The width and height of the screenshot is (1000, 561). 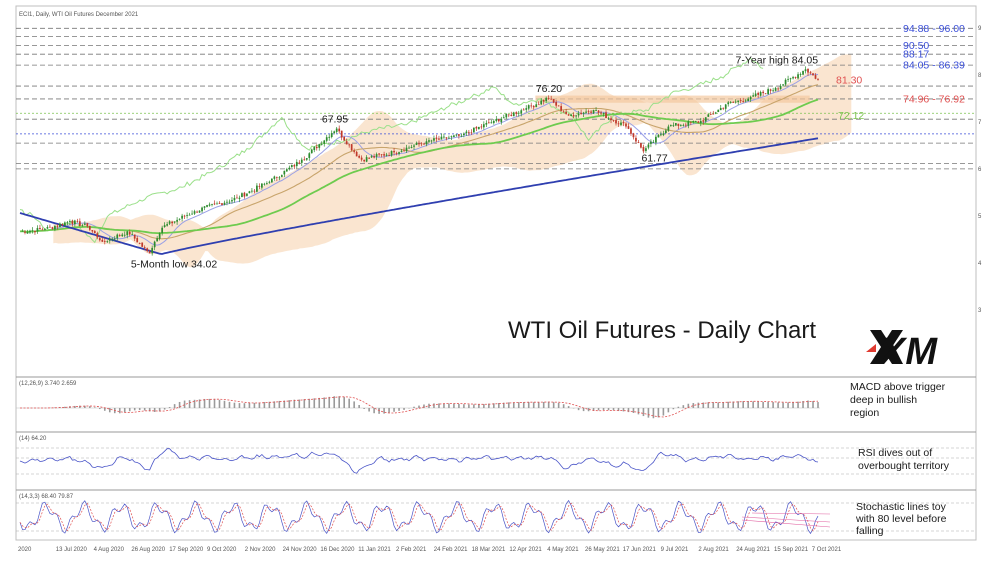 I want to click on macd-pane, so click(x=418, y=407).